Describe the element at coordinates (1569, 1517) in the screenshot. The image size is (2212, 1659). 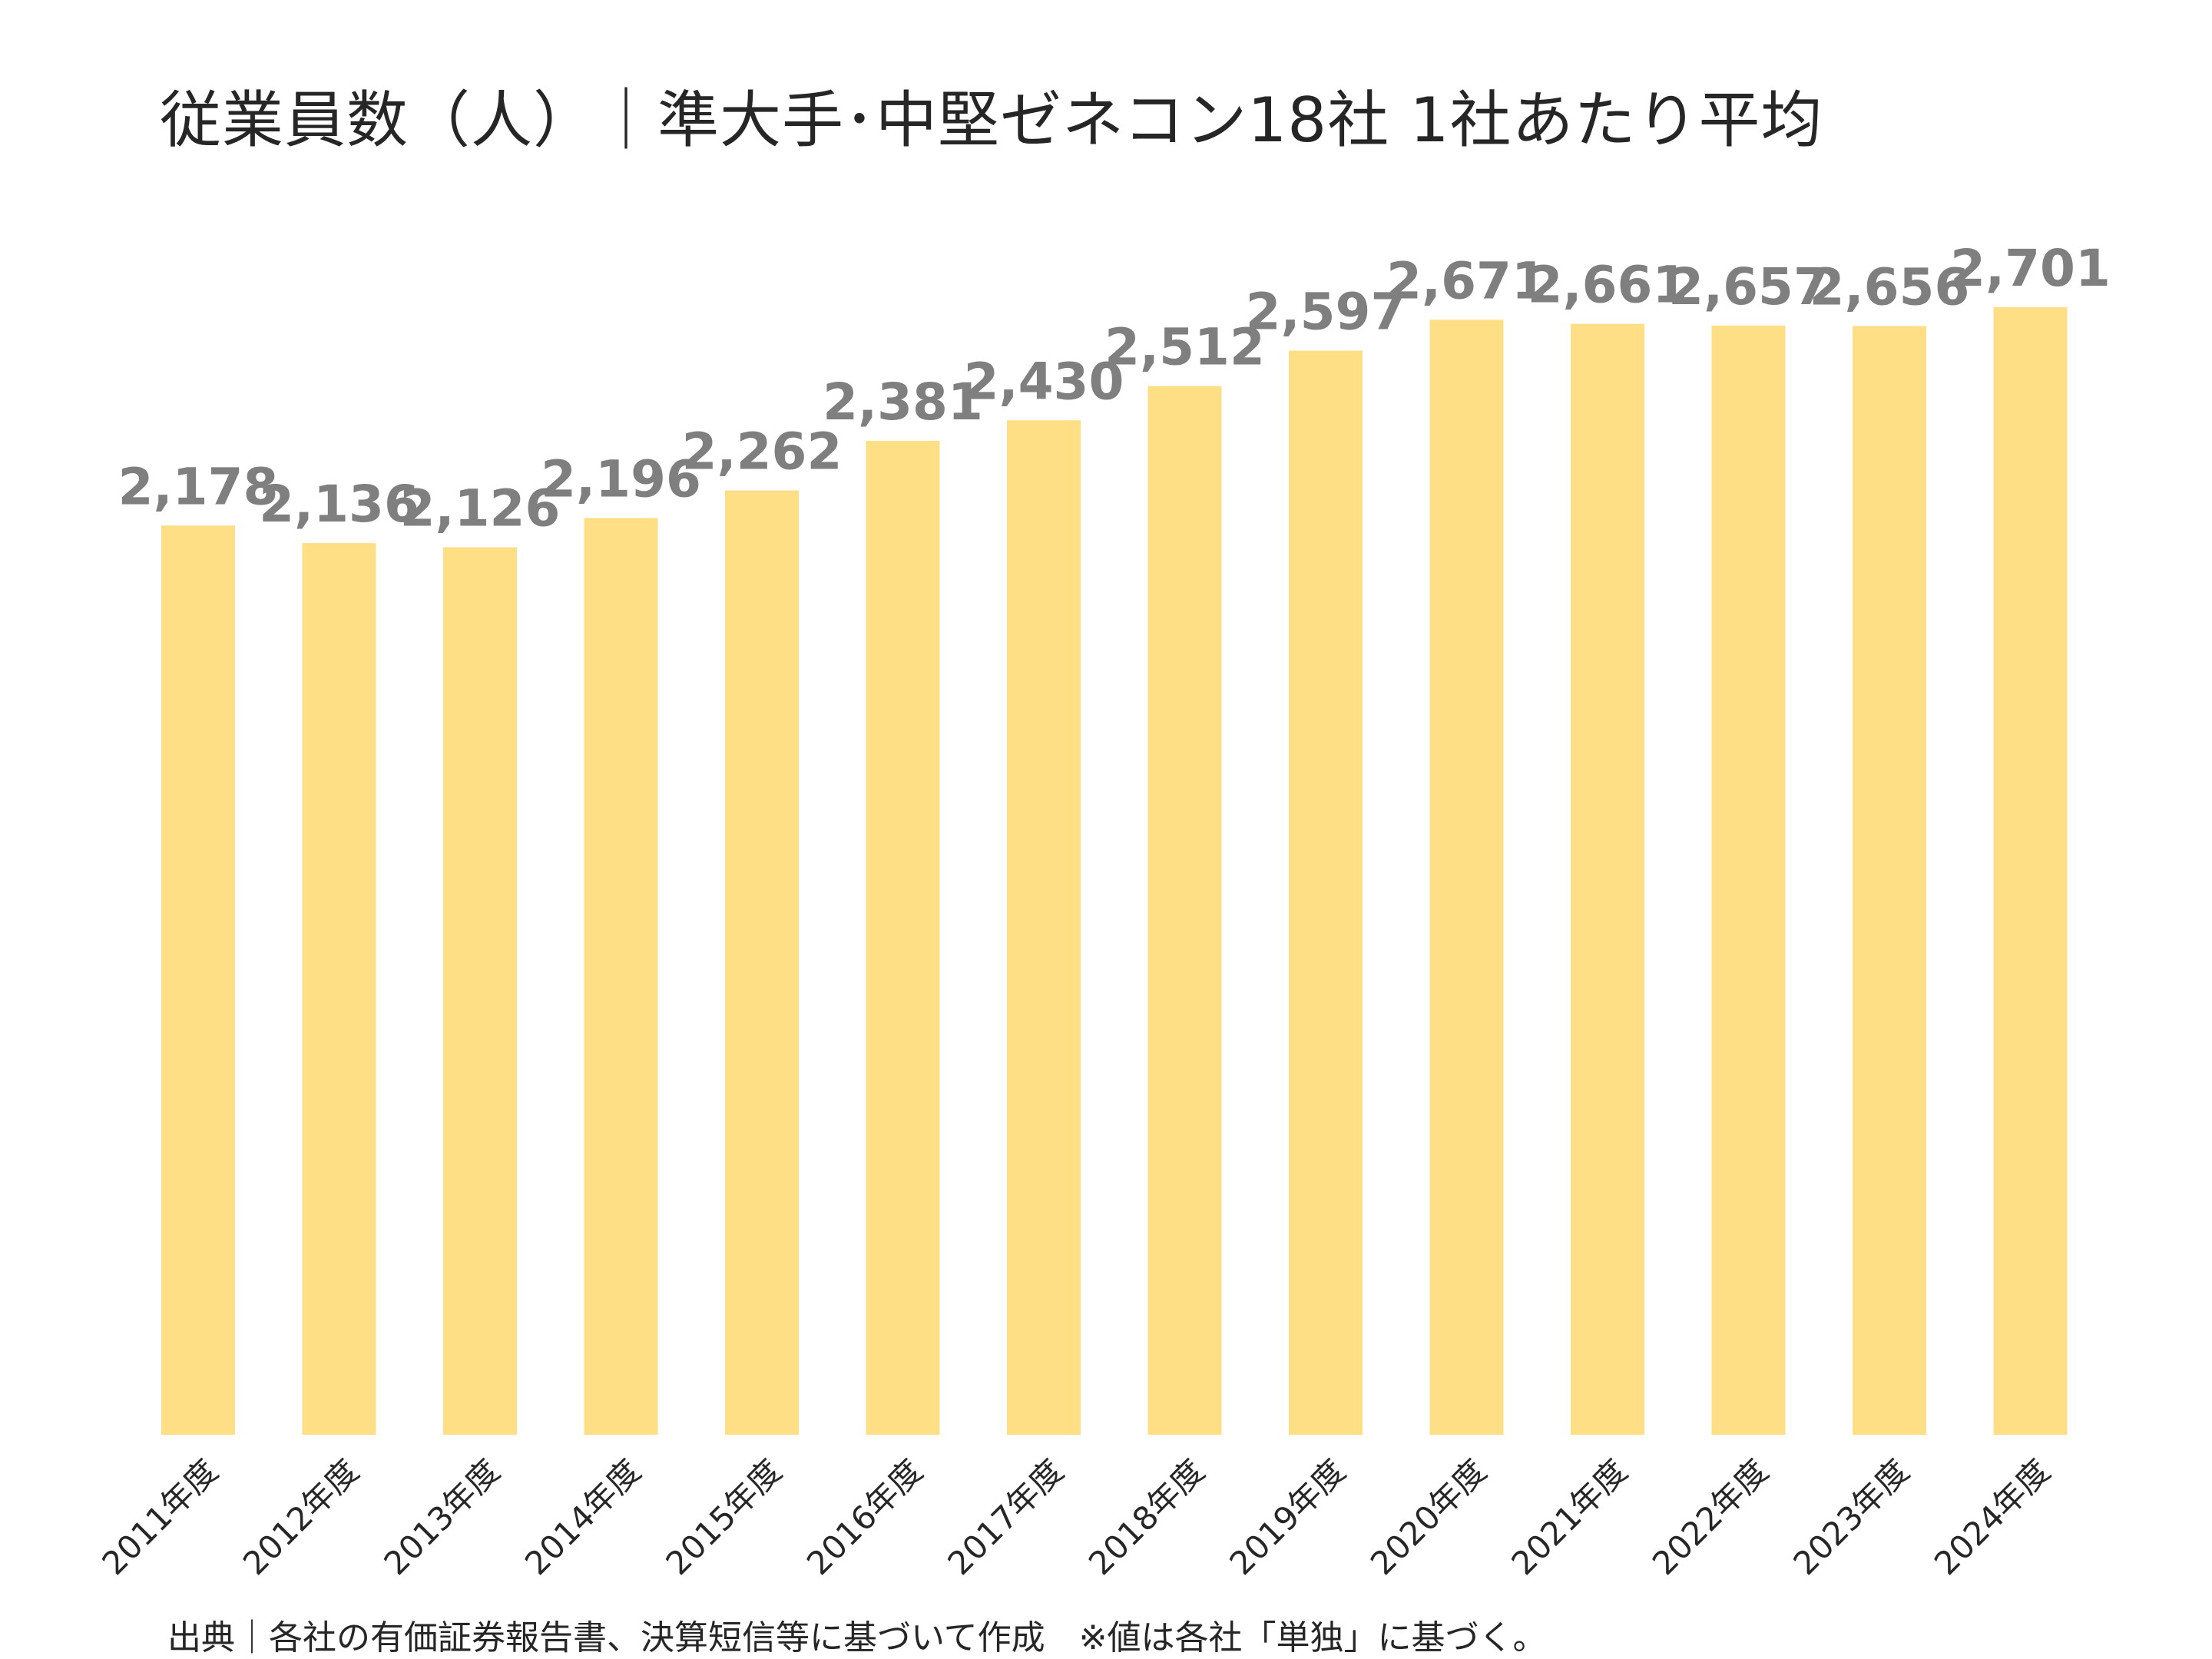
I see `x-tick-label: 2021年度` at that location.